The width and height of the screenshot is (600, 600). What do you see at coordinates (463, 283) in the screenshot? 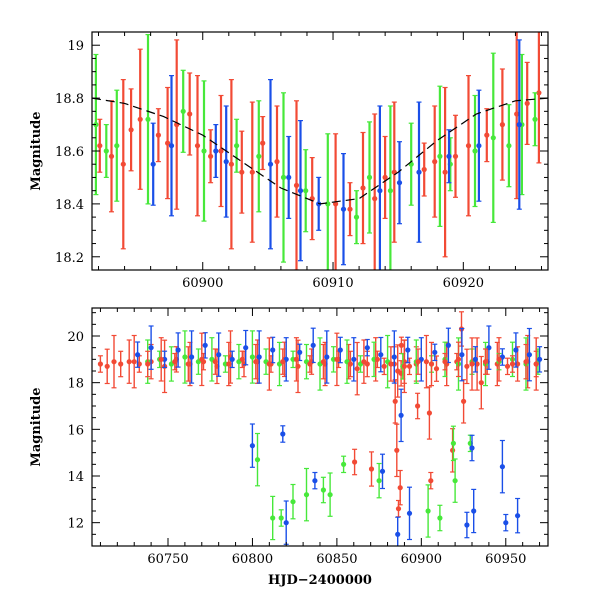
I see `x-tick-label: 60920` at bounding box center [463, 283].